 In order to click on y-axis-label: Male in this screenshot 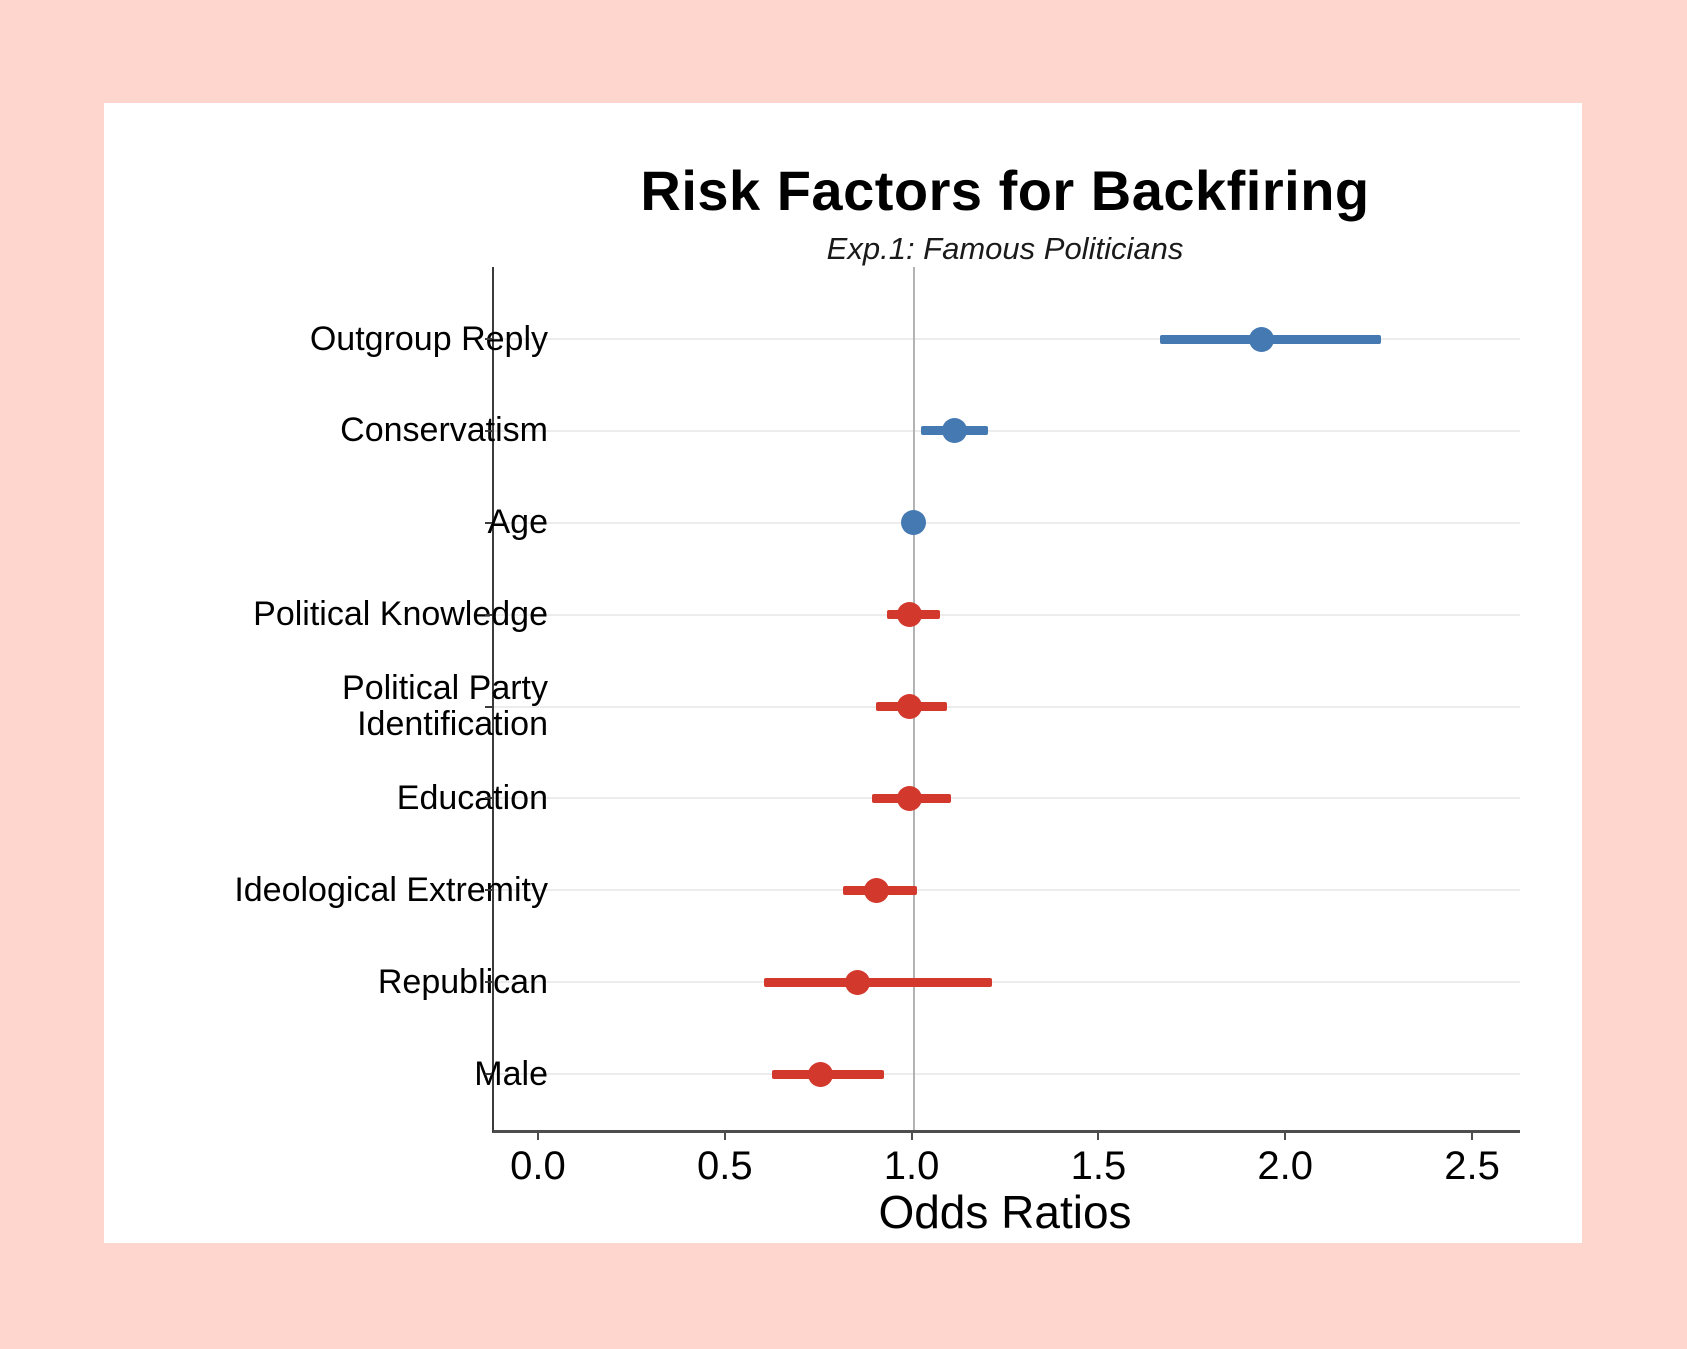, I will do `click(511, 1073)`.